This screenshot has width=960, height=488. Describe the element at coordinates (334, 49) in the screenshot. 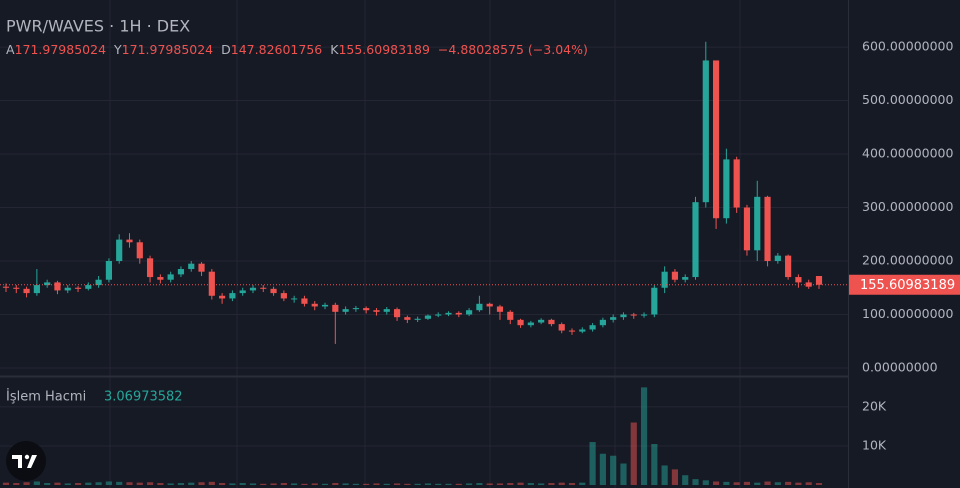

I see `legend-key: K` at that location.